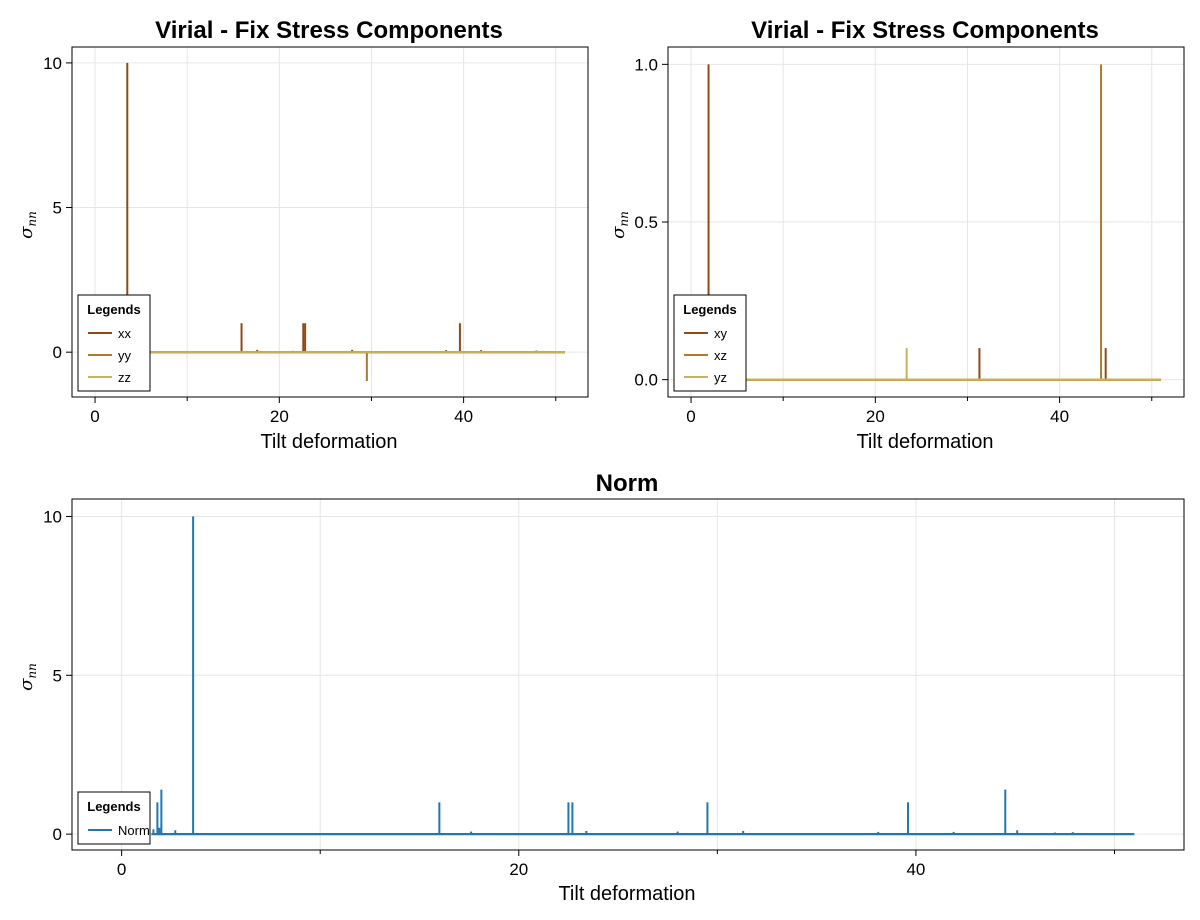  Describe the element at coordinates (932, 364) in the screenshot. I see `series-yz` at that location.